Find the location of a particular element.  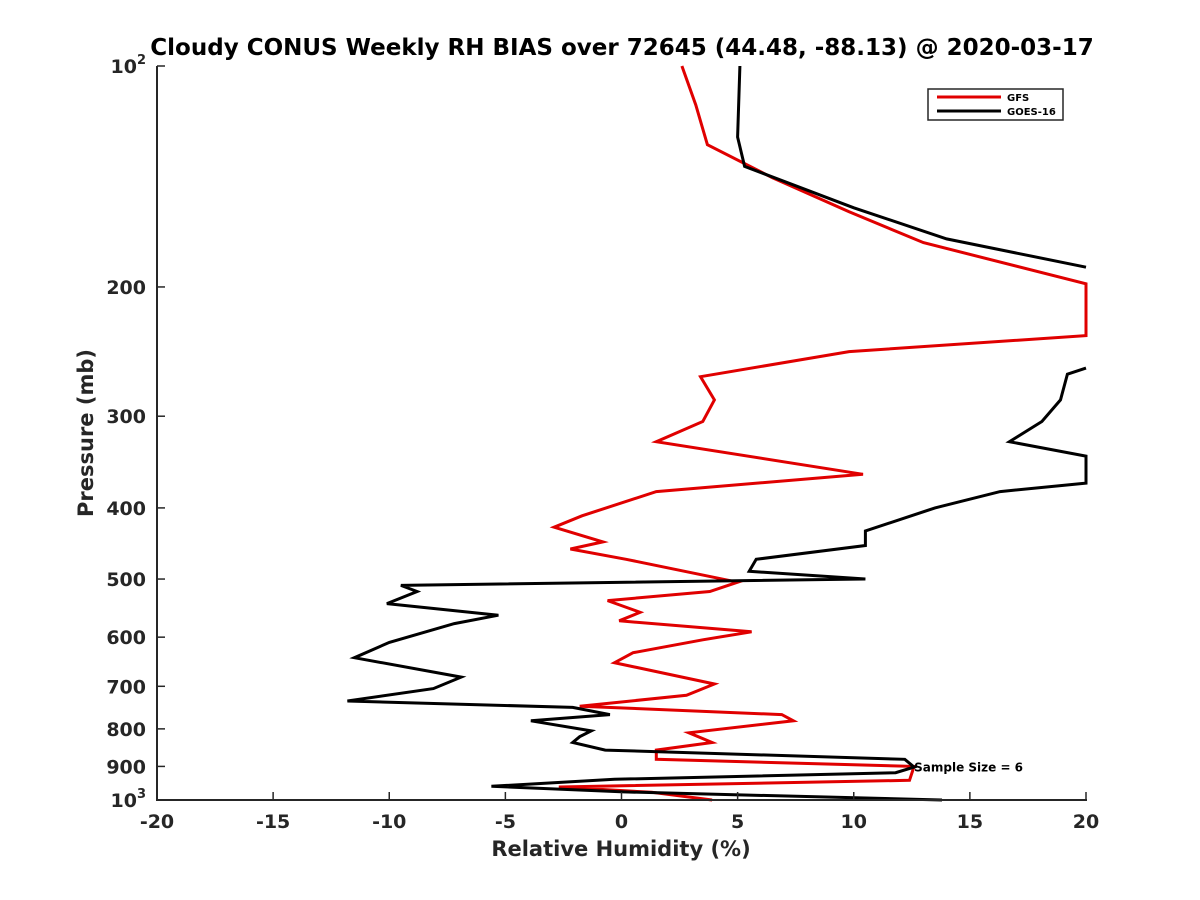

x-tick-label: 10 is located at coordinates (854, 822).